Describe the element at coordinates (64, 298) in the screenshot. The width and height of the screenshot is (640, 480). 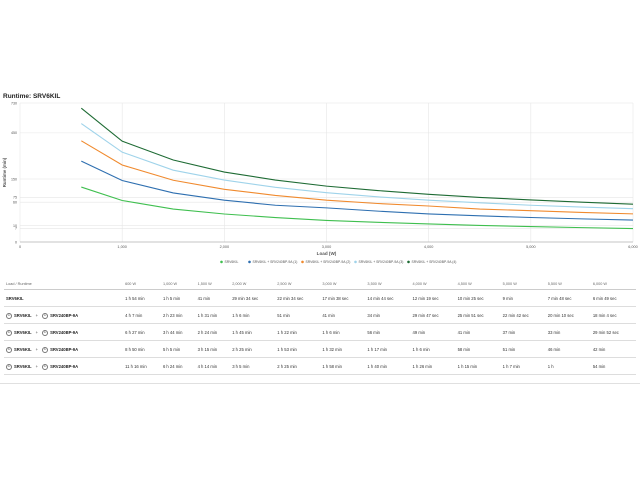
I see `row-label: SRV6KIL` at that location.